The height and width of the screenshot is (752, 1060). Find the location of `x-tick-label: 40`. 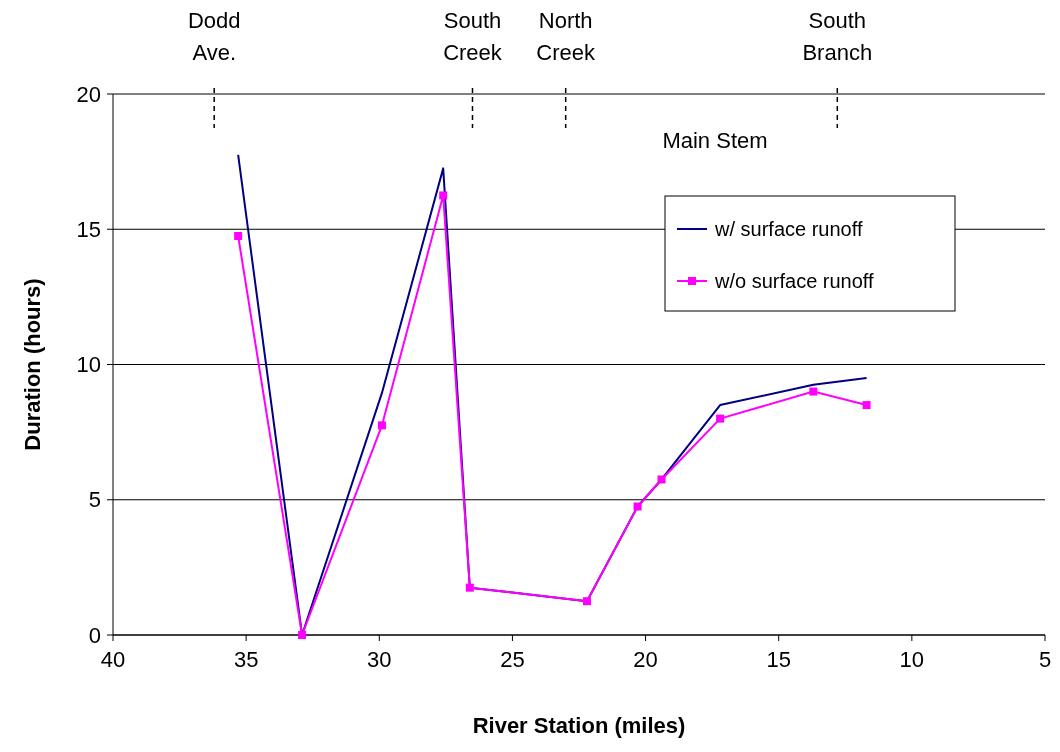

x-tick-label: 40 is located at coordinates (113, 659).